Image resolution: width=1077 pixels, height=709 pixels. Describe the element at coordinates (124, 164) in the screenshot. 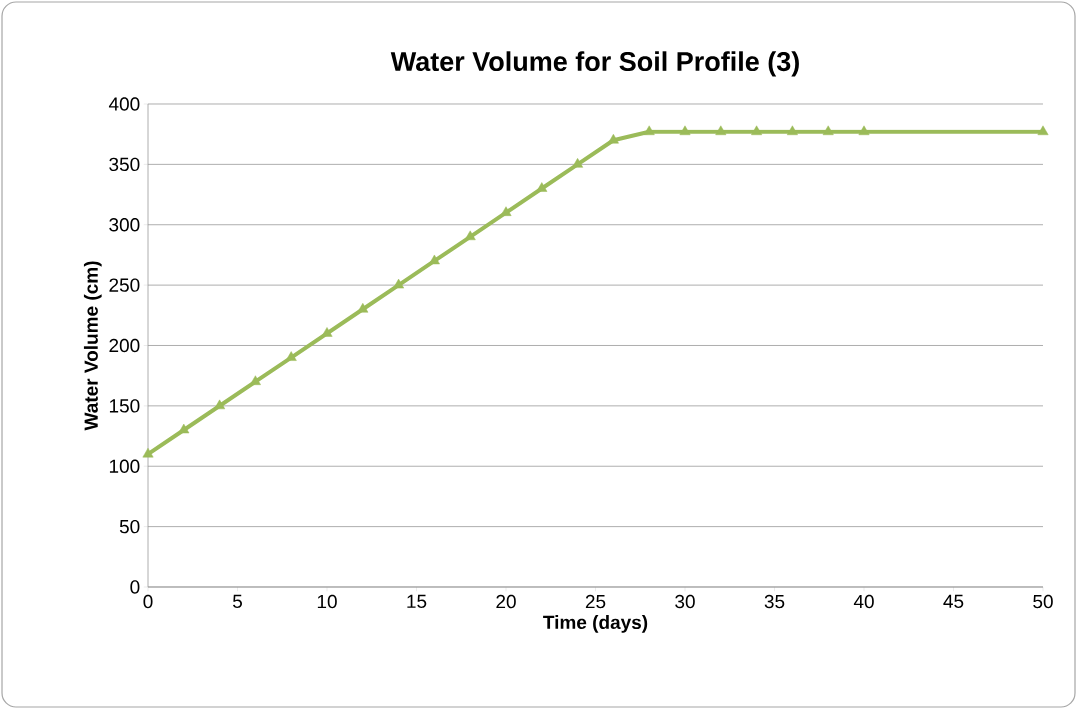

I see `y-tick-label: 350` at that location.